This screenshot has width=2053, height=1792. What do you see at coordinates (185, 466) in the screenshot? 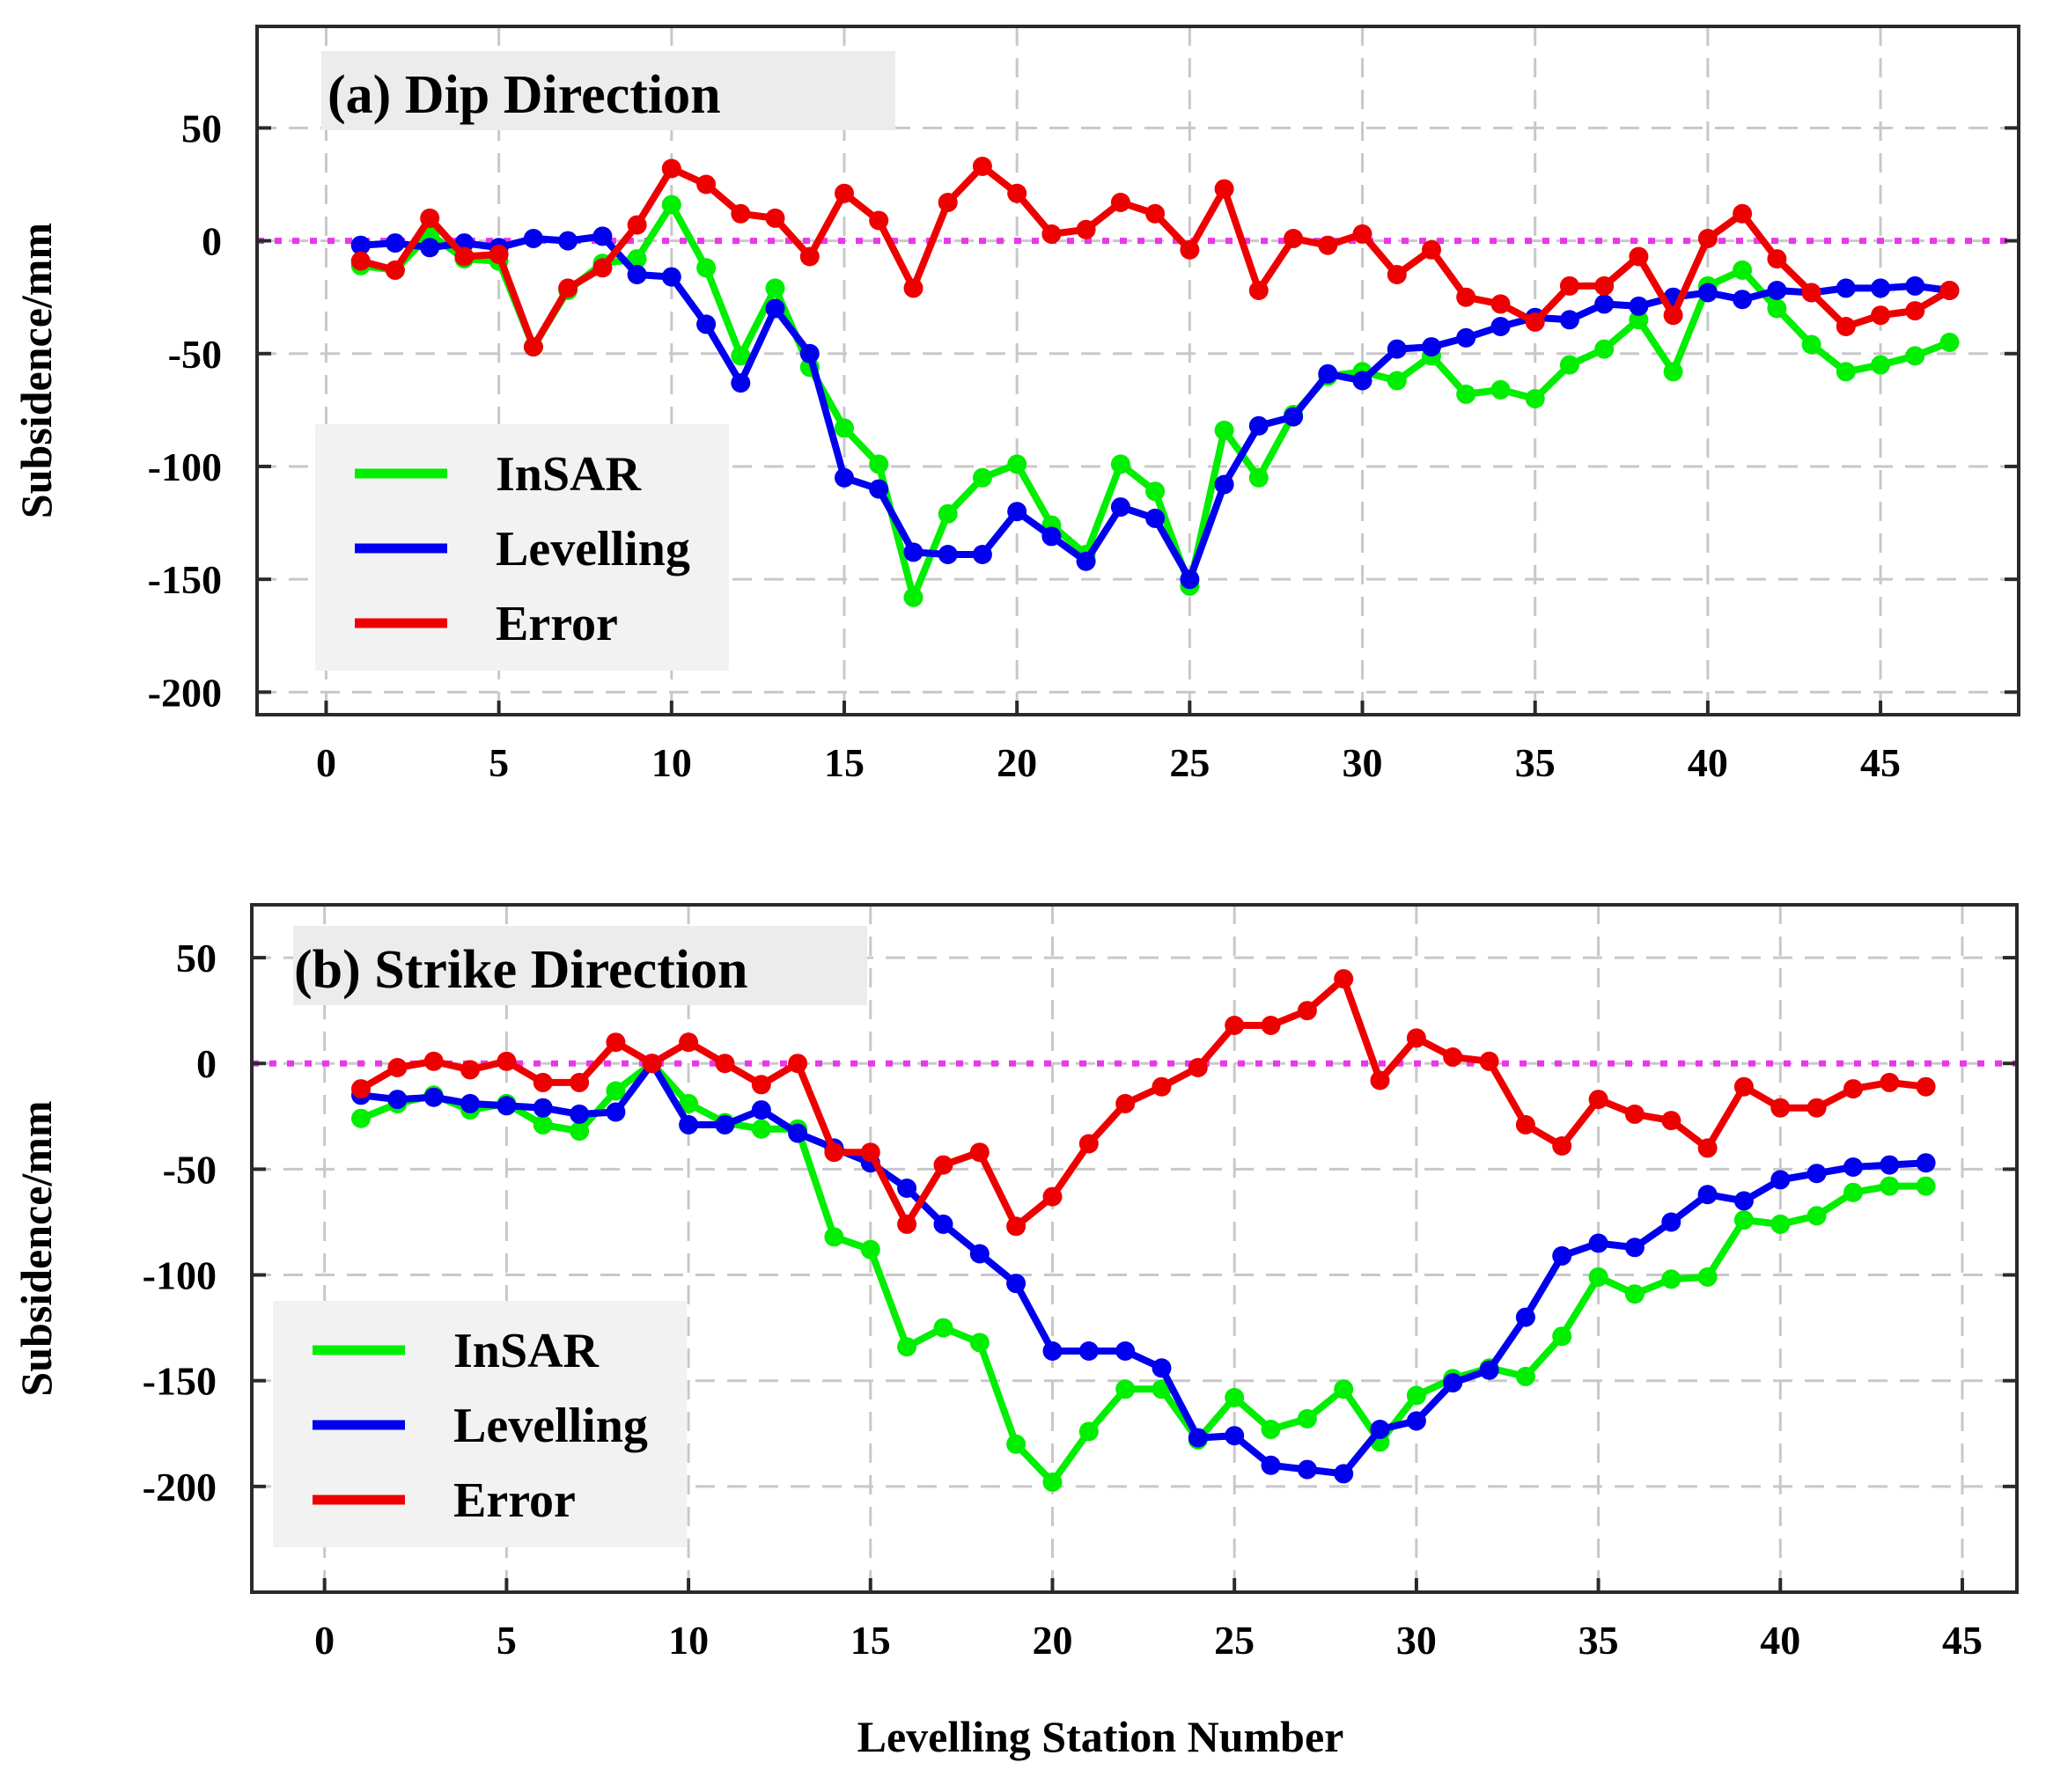
I see `panel-a-ytick-label--100: -100` at bounding box center [185, 466].